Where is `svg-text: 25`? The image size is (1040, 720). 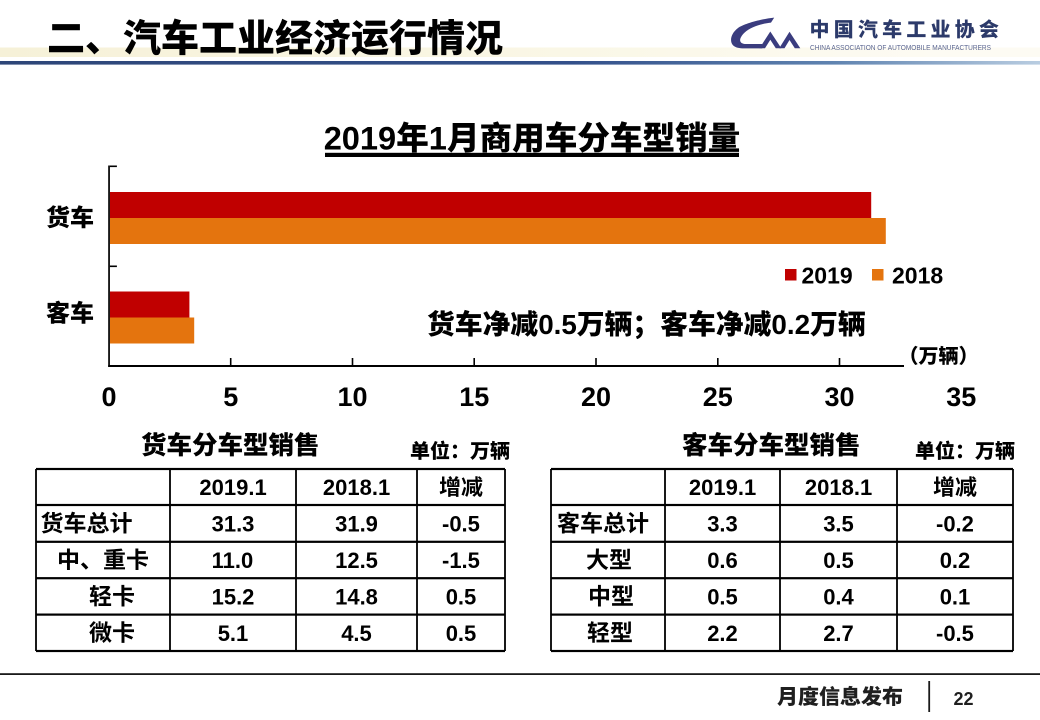
svg-text: 25 is located at coordinates (718, 397).